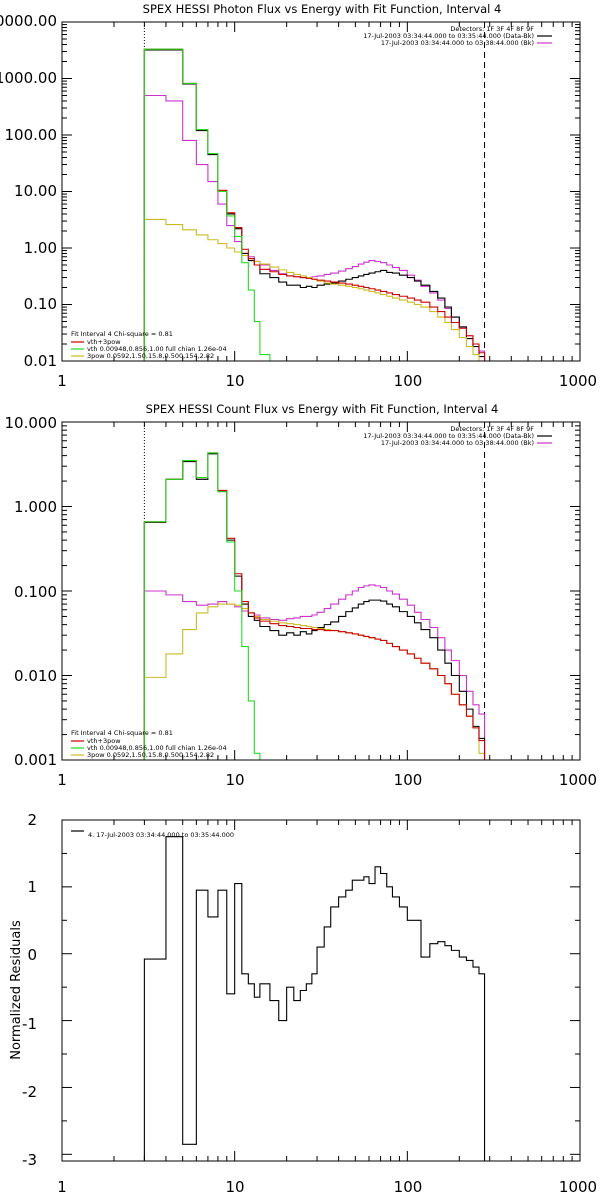  What do you see at coordinates (122, 334) in the screenshot?
I see `photon-fit-text: Fit Interval 4 Chi-square = 0.81` at bounding box center [122, 334].